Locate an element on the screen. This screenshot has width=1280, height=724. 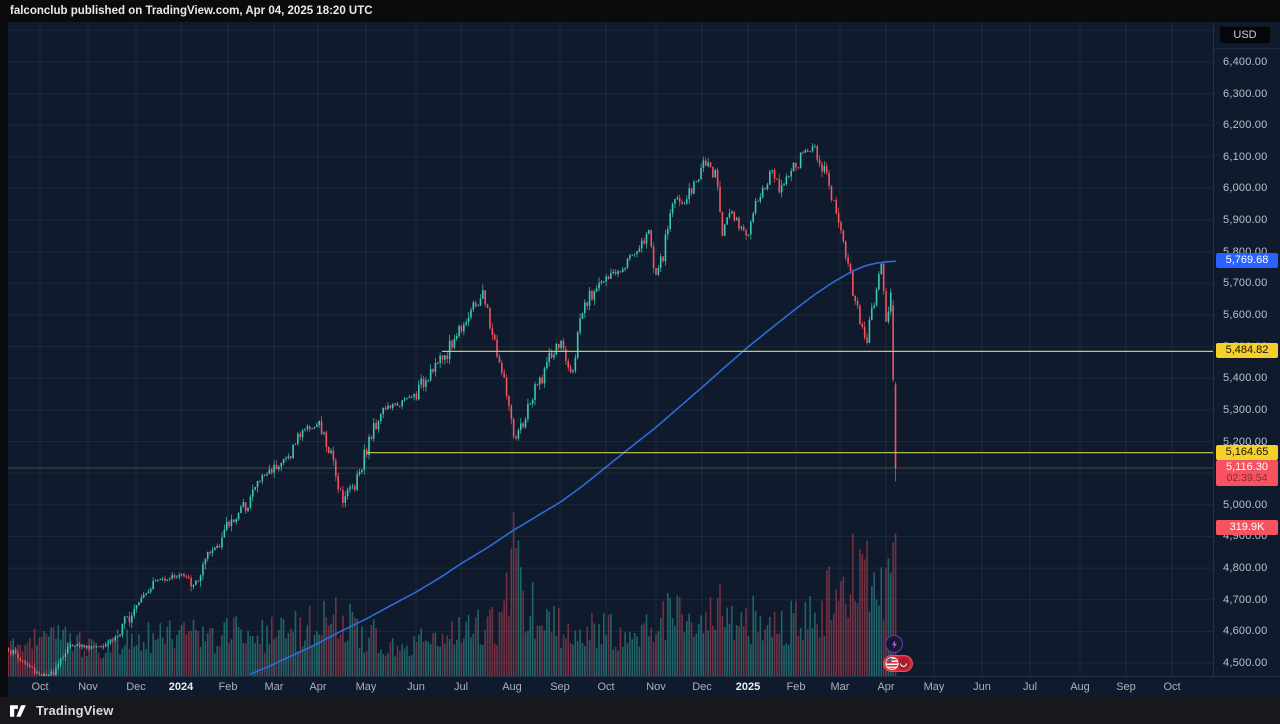
level-price-label: 5,164.65 is located at coordinates (1247, 452).